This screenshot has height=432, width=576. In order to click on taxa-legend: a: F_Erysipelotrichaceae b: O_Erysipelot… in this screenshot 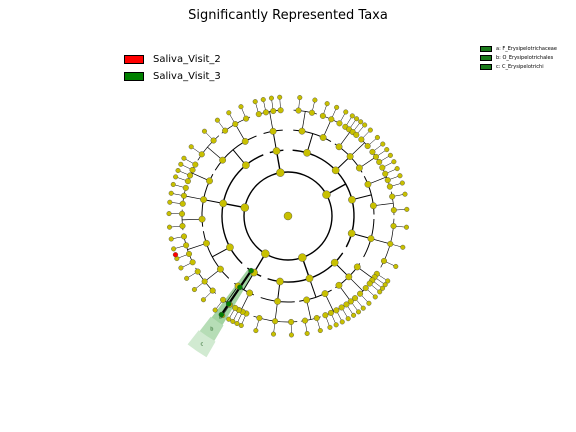, I will do `click(518, 57)`.